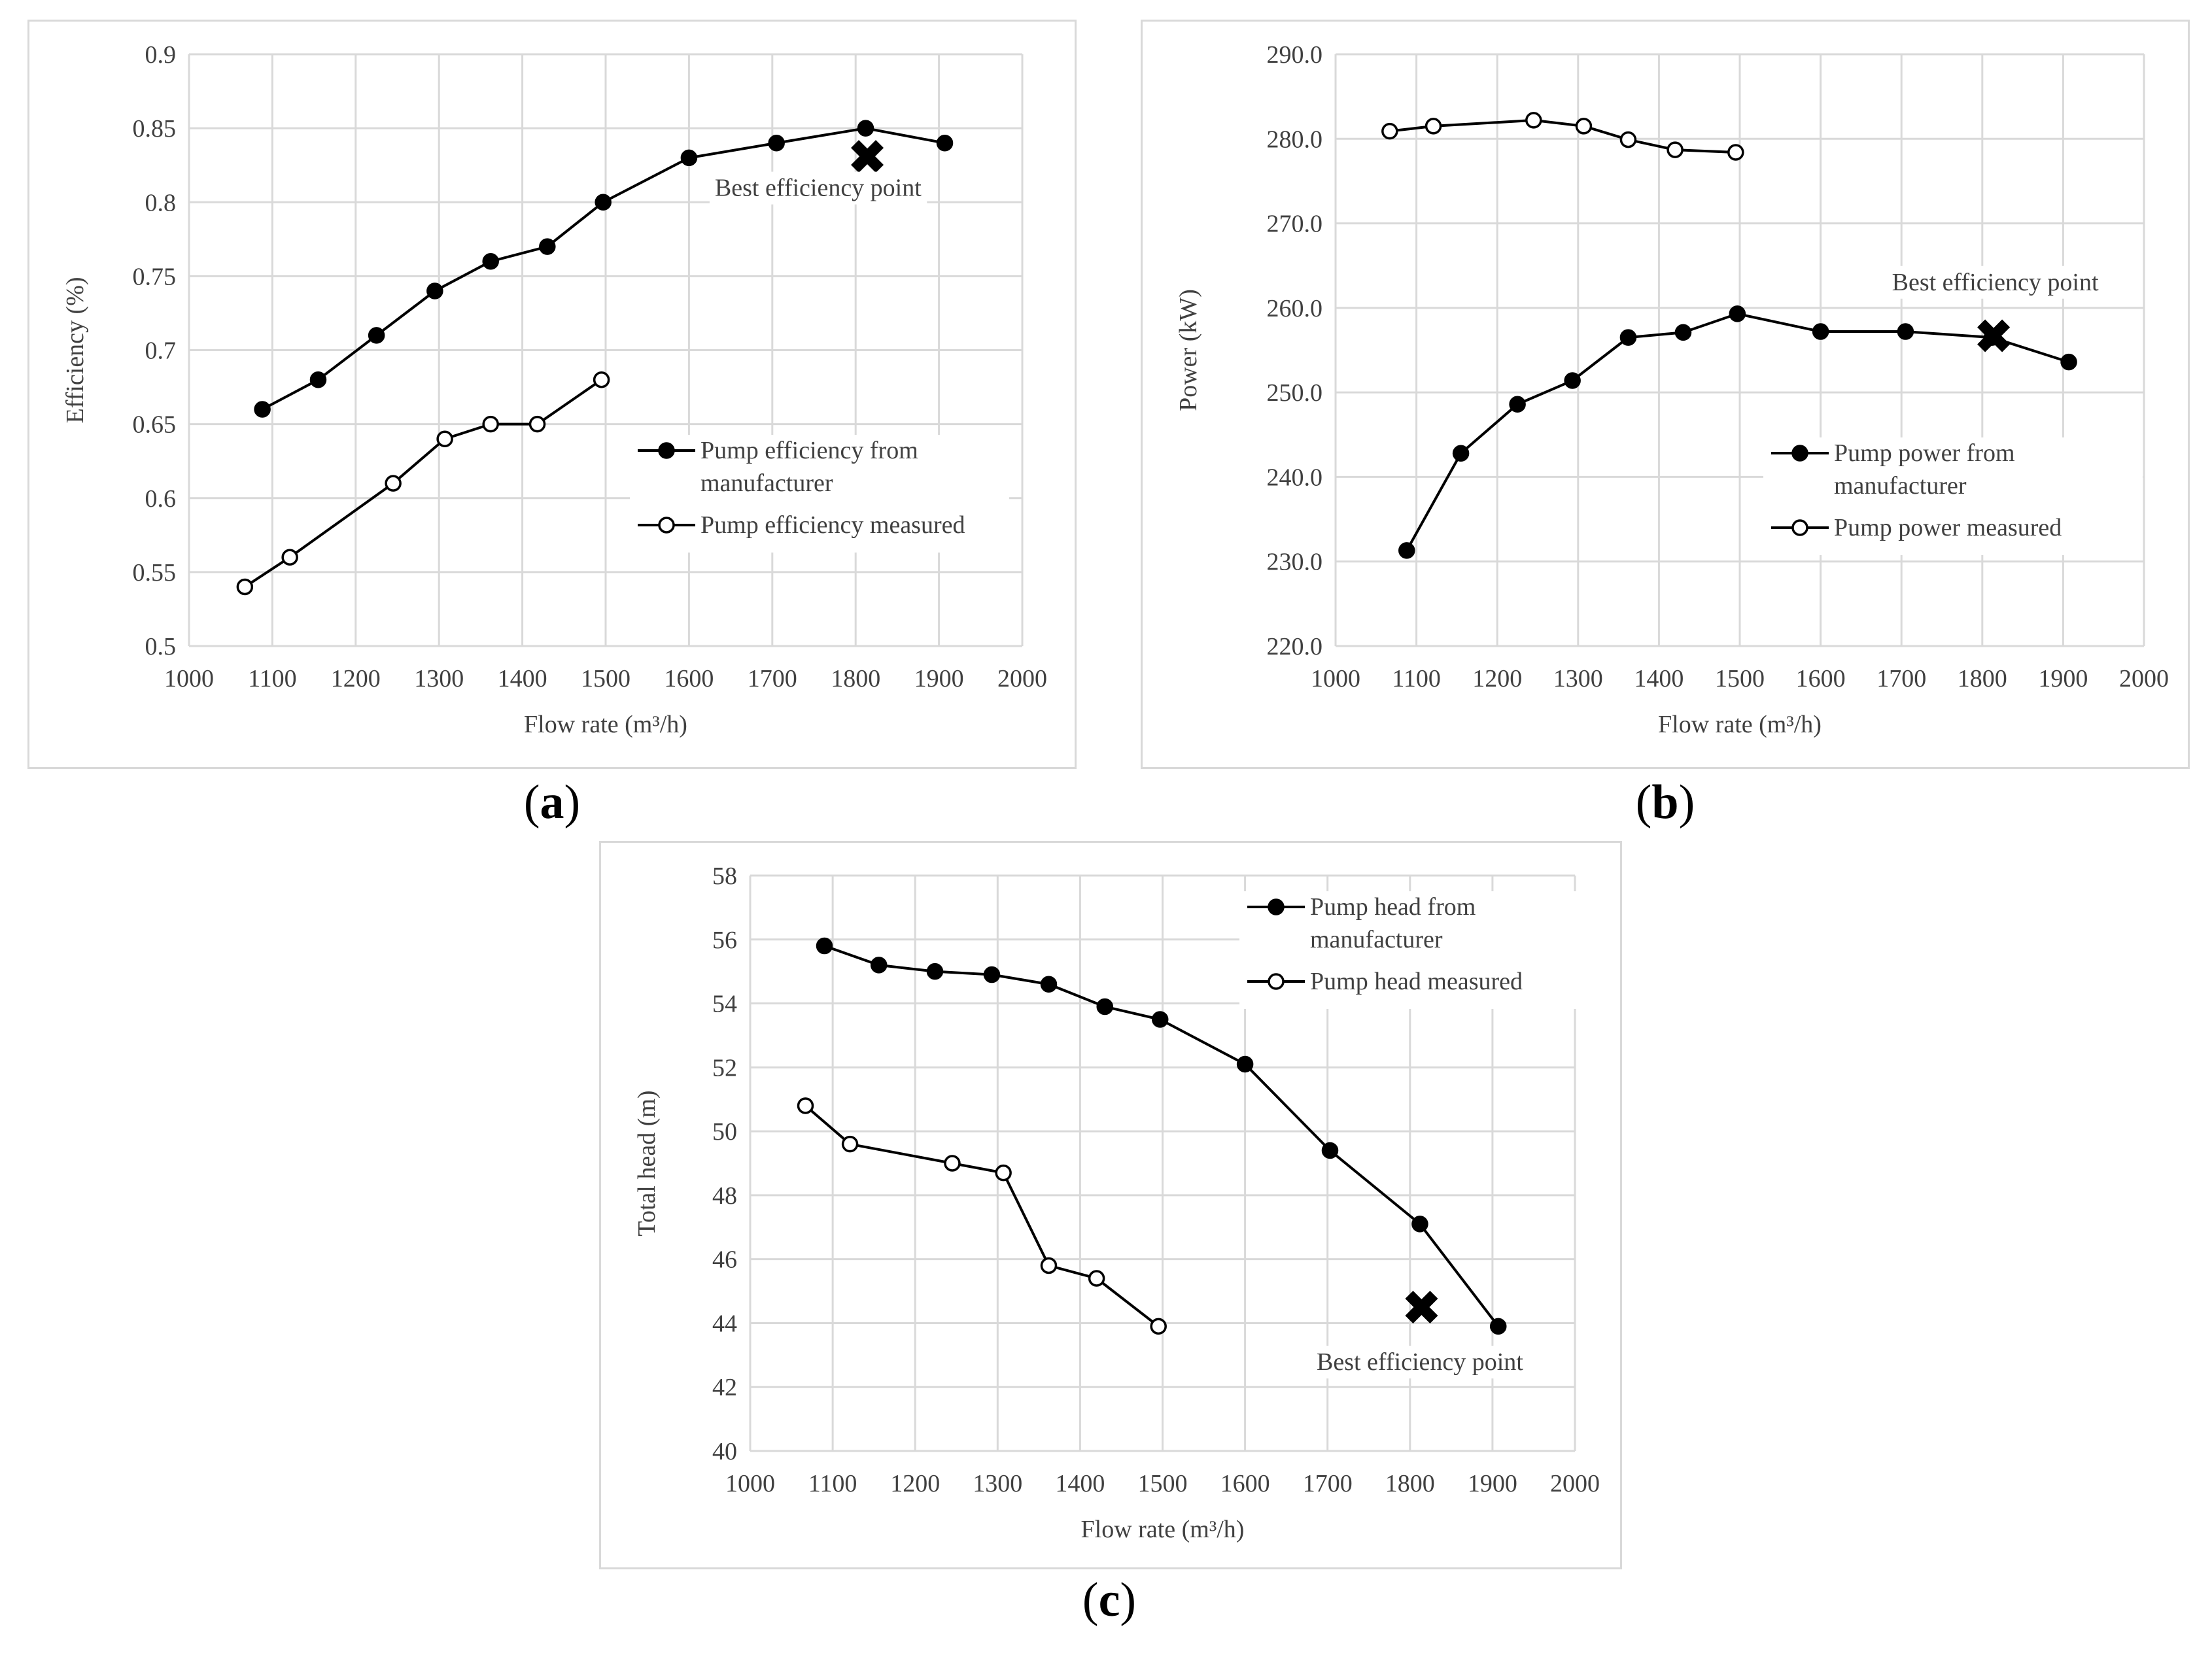 The width and height of the screenshot is (2212, 1655). What do you see at coordinates (725, 1387) in the screenshot?
I see `y-tick-label: 42` at bounding box center [725, 1387].